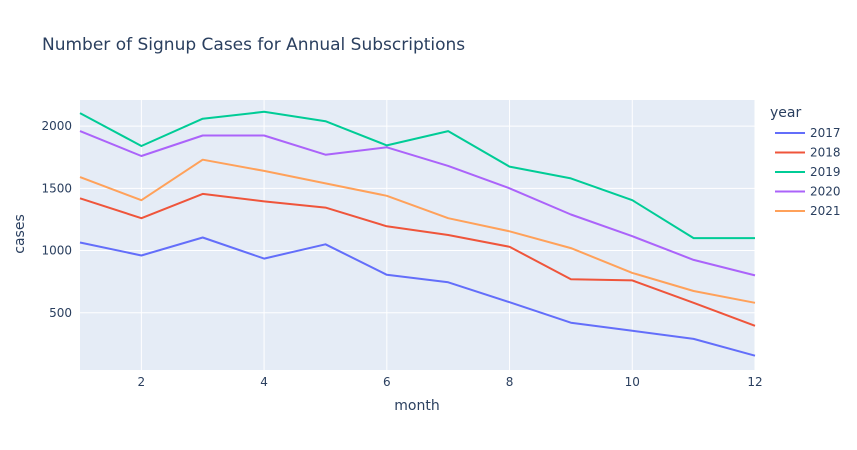 The width and height of the screenshot is (857, 450). Describe the element at coordinates (56, 219) in the screenshot. I see `y-axis-ticks: 500 1000 1500 2000` at that location.